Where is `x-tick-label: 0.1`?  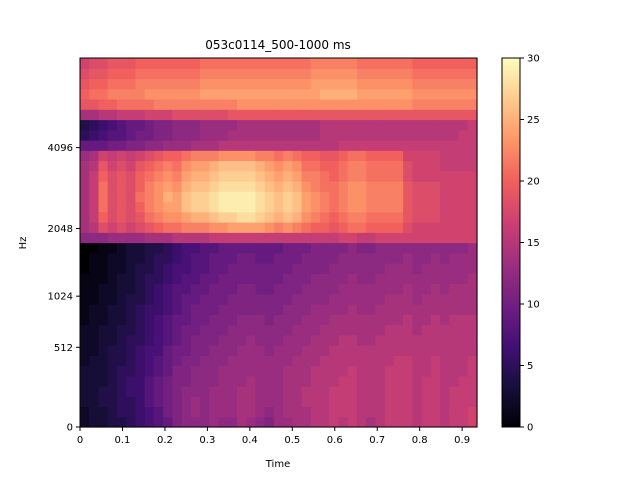
x-tick-label: 0.1 is located at coordinates (123, 440).